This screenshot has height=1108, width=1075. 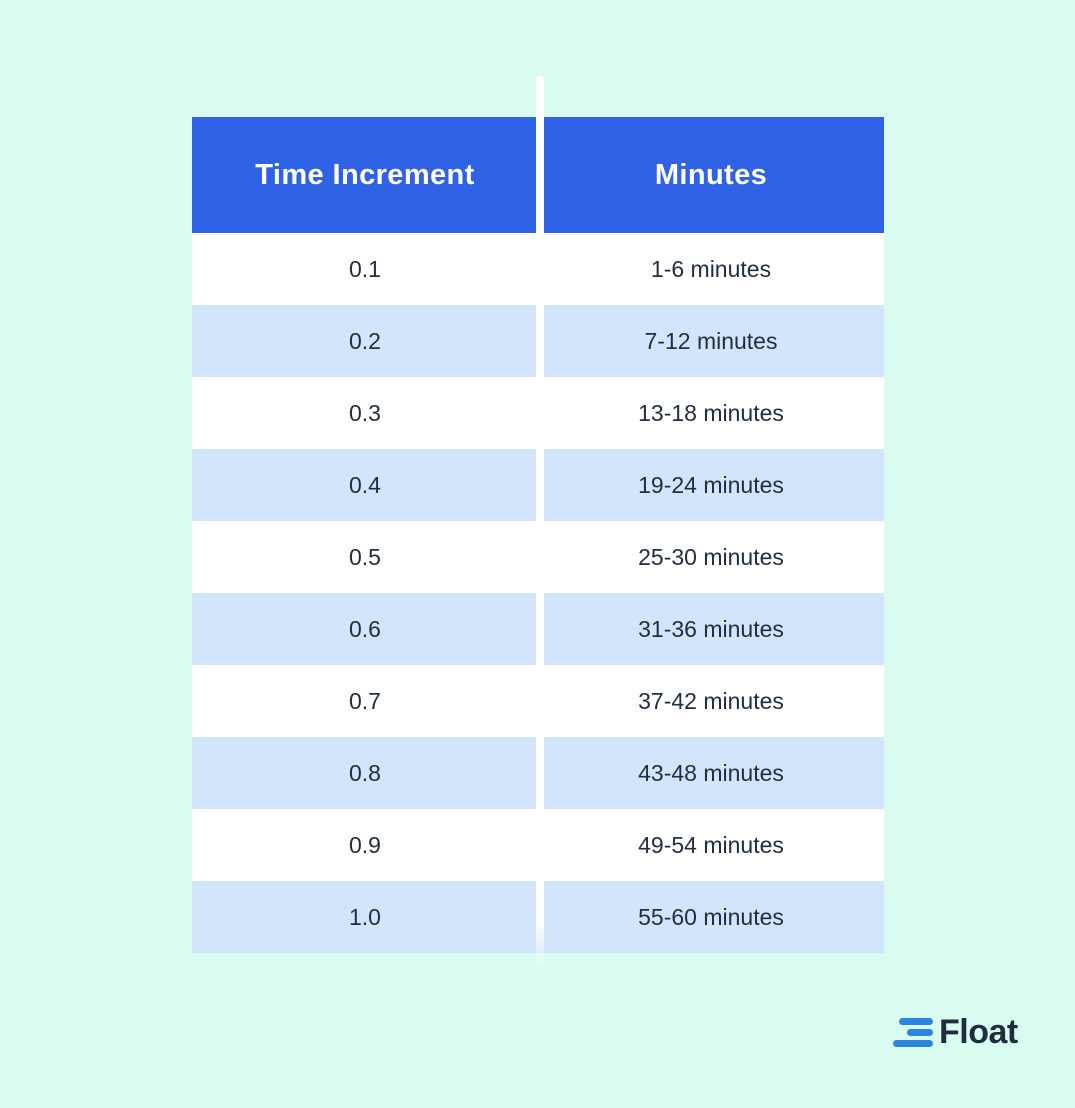 I want to click on header-cell-time-increment: Time Increment, so click(x=365, y=174).